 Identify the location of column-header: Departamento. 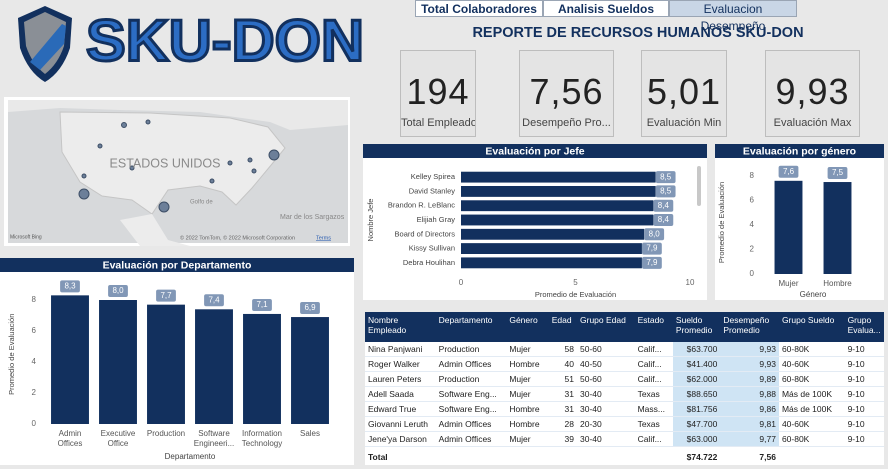
(471, 327).